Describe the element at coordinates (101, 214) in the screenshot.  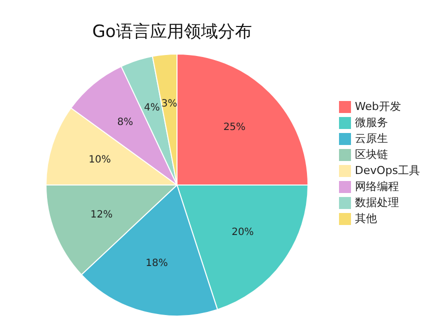
I see `data-label: 12%` at that location.